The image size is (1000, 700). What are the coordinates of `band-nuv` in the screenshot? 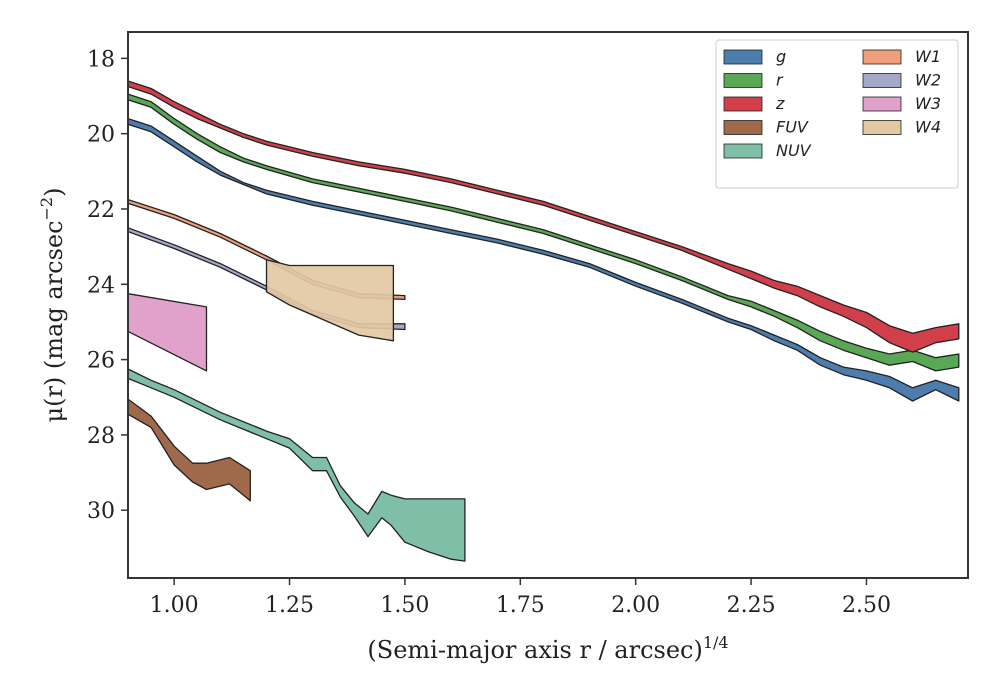 It's located at (297, 465).